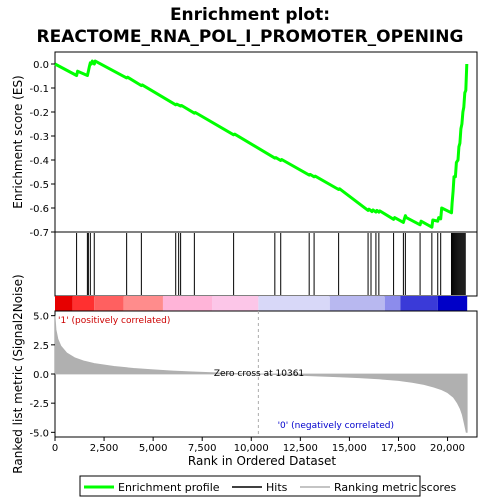  What do you see at coordinates (251, 448) in the screenshot?
I see `metric-xtick-label: 10,000` at bounding box center [251, 448].